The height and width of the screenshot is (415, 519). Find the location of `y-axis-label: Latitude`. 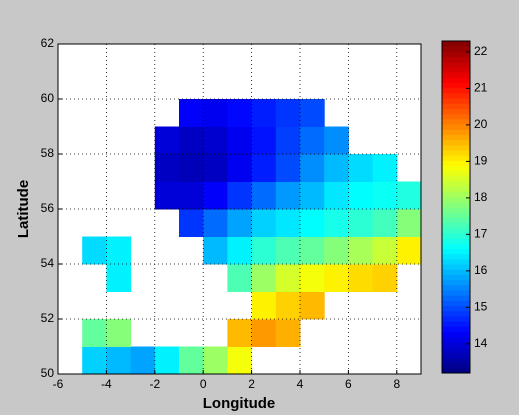

y-axis-label: Latitude is located at coordinates (23, 209).